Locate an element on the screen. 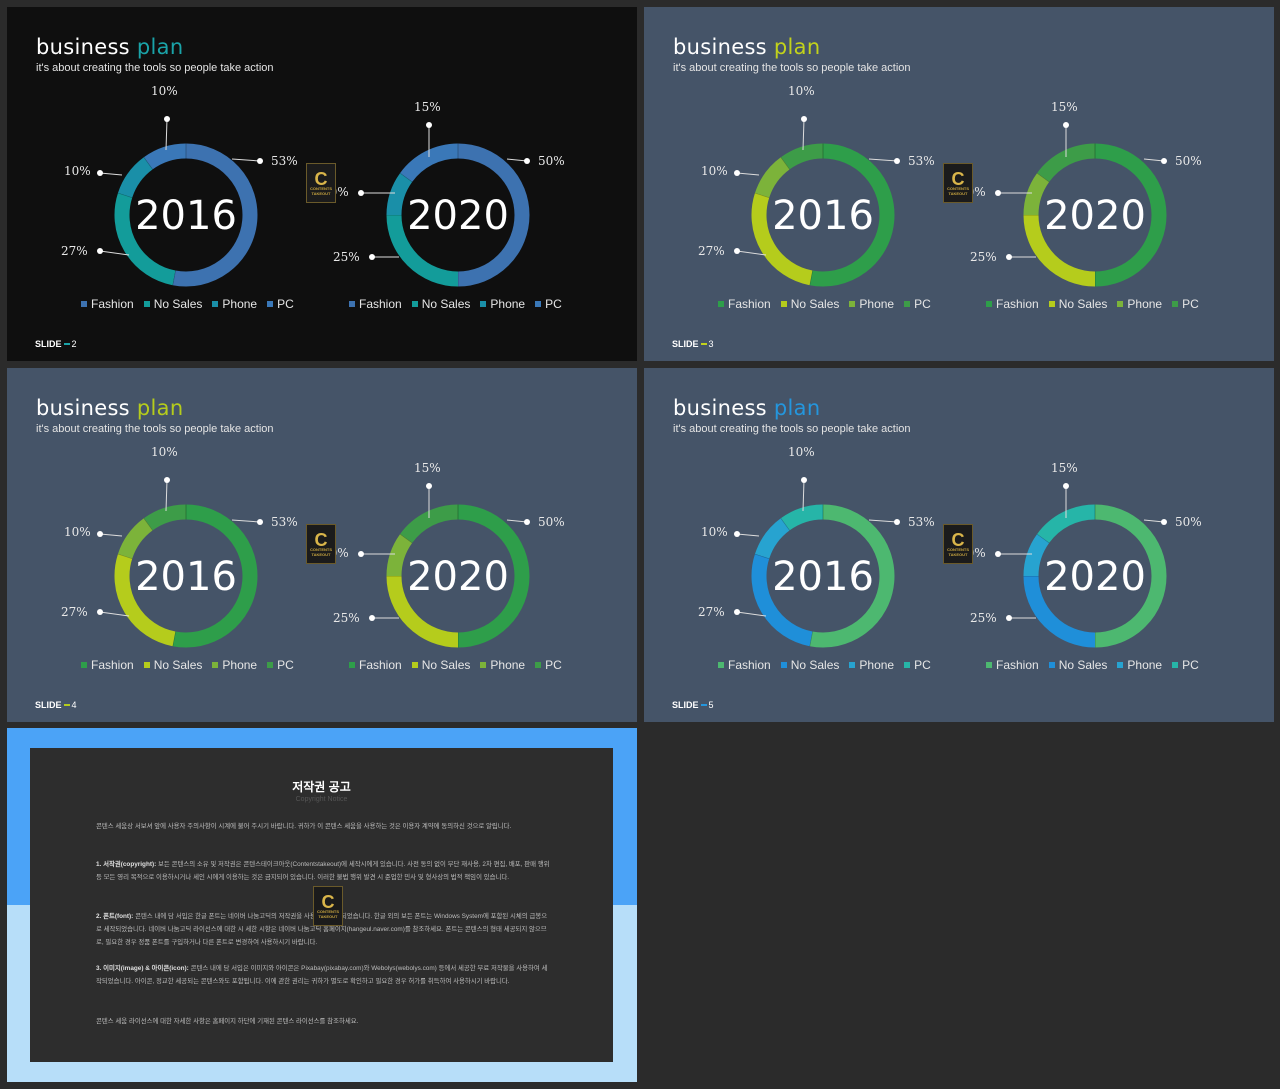 Image resolution: width=1280 pixels, height=1089 pixels. data-label-pc: 10% is located at coordinates (714, 171).